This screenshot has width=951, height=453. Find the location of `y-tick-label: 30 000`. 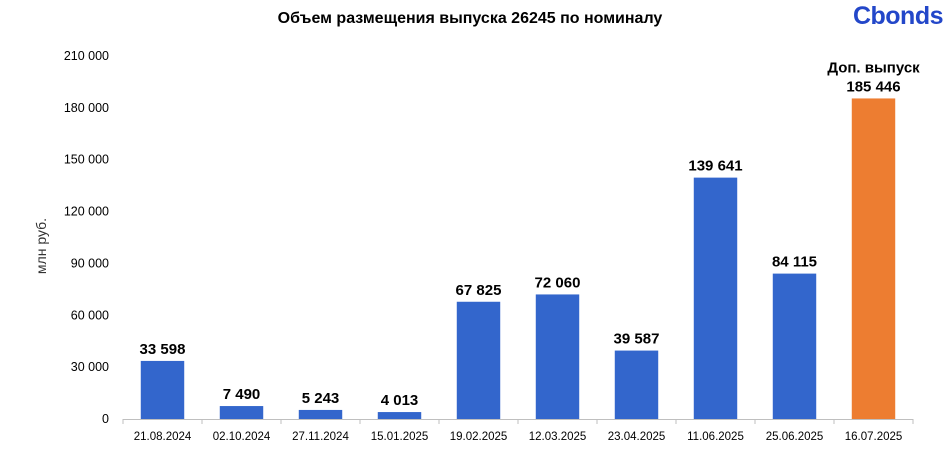

y-tick-label: 30 000 is located at coordinates (90, 367).